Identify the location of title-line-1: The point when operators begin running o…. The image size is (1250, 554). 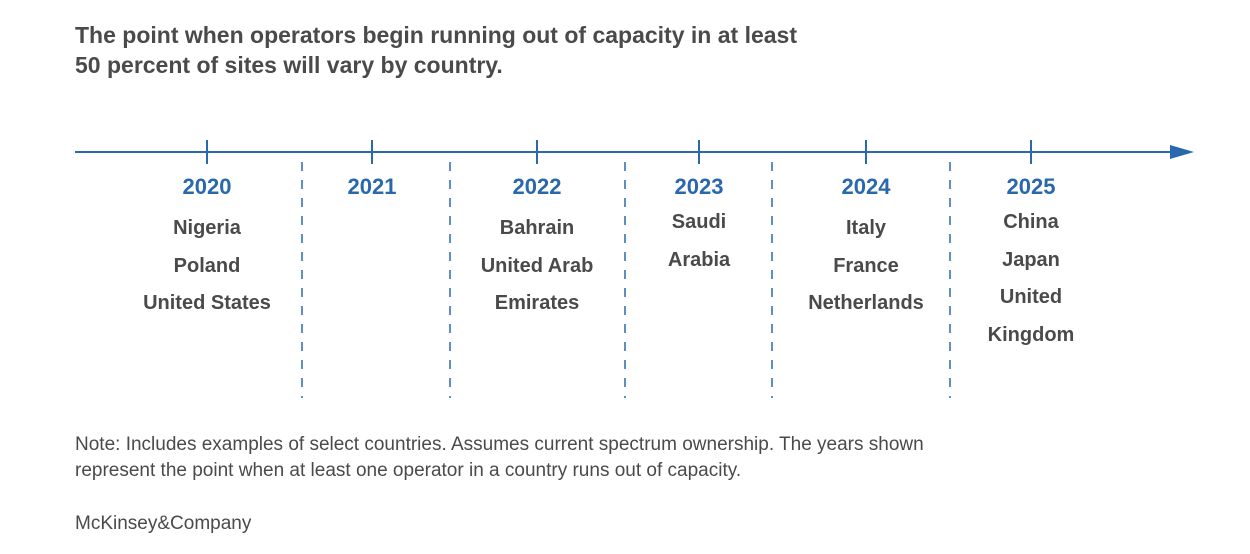
(436, 35).